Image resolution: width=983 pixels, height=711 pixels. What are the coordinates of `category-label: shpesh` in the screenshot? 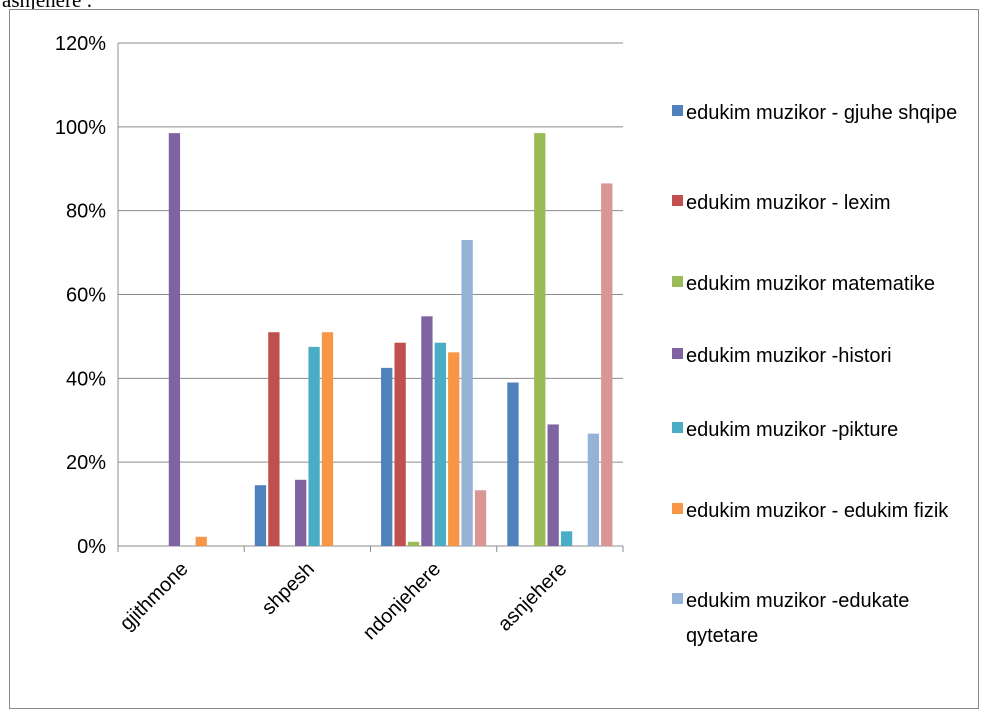 It's located at (288, 588).